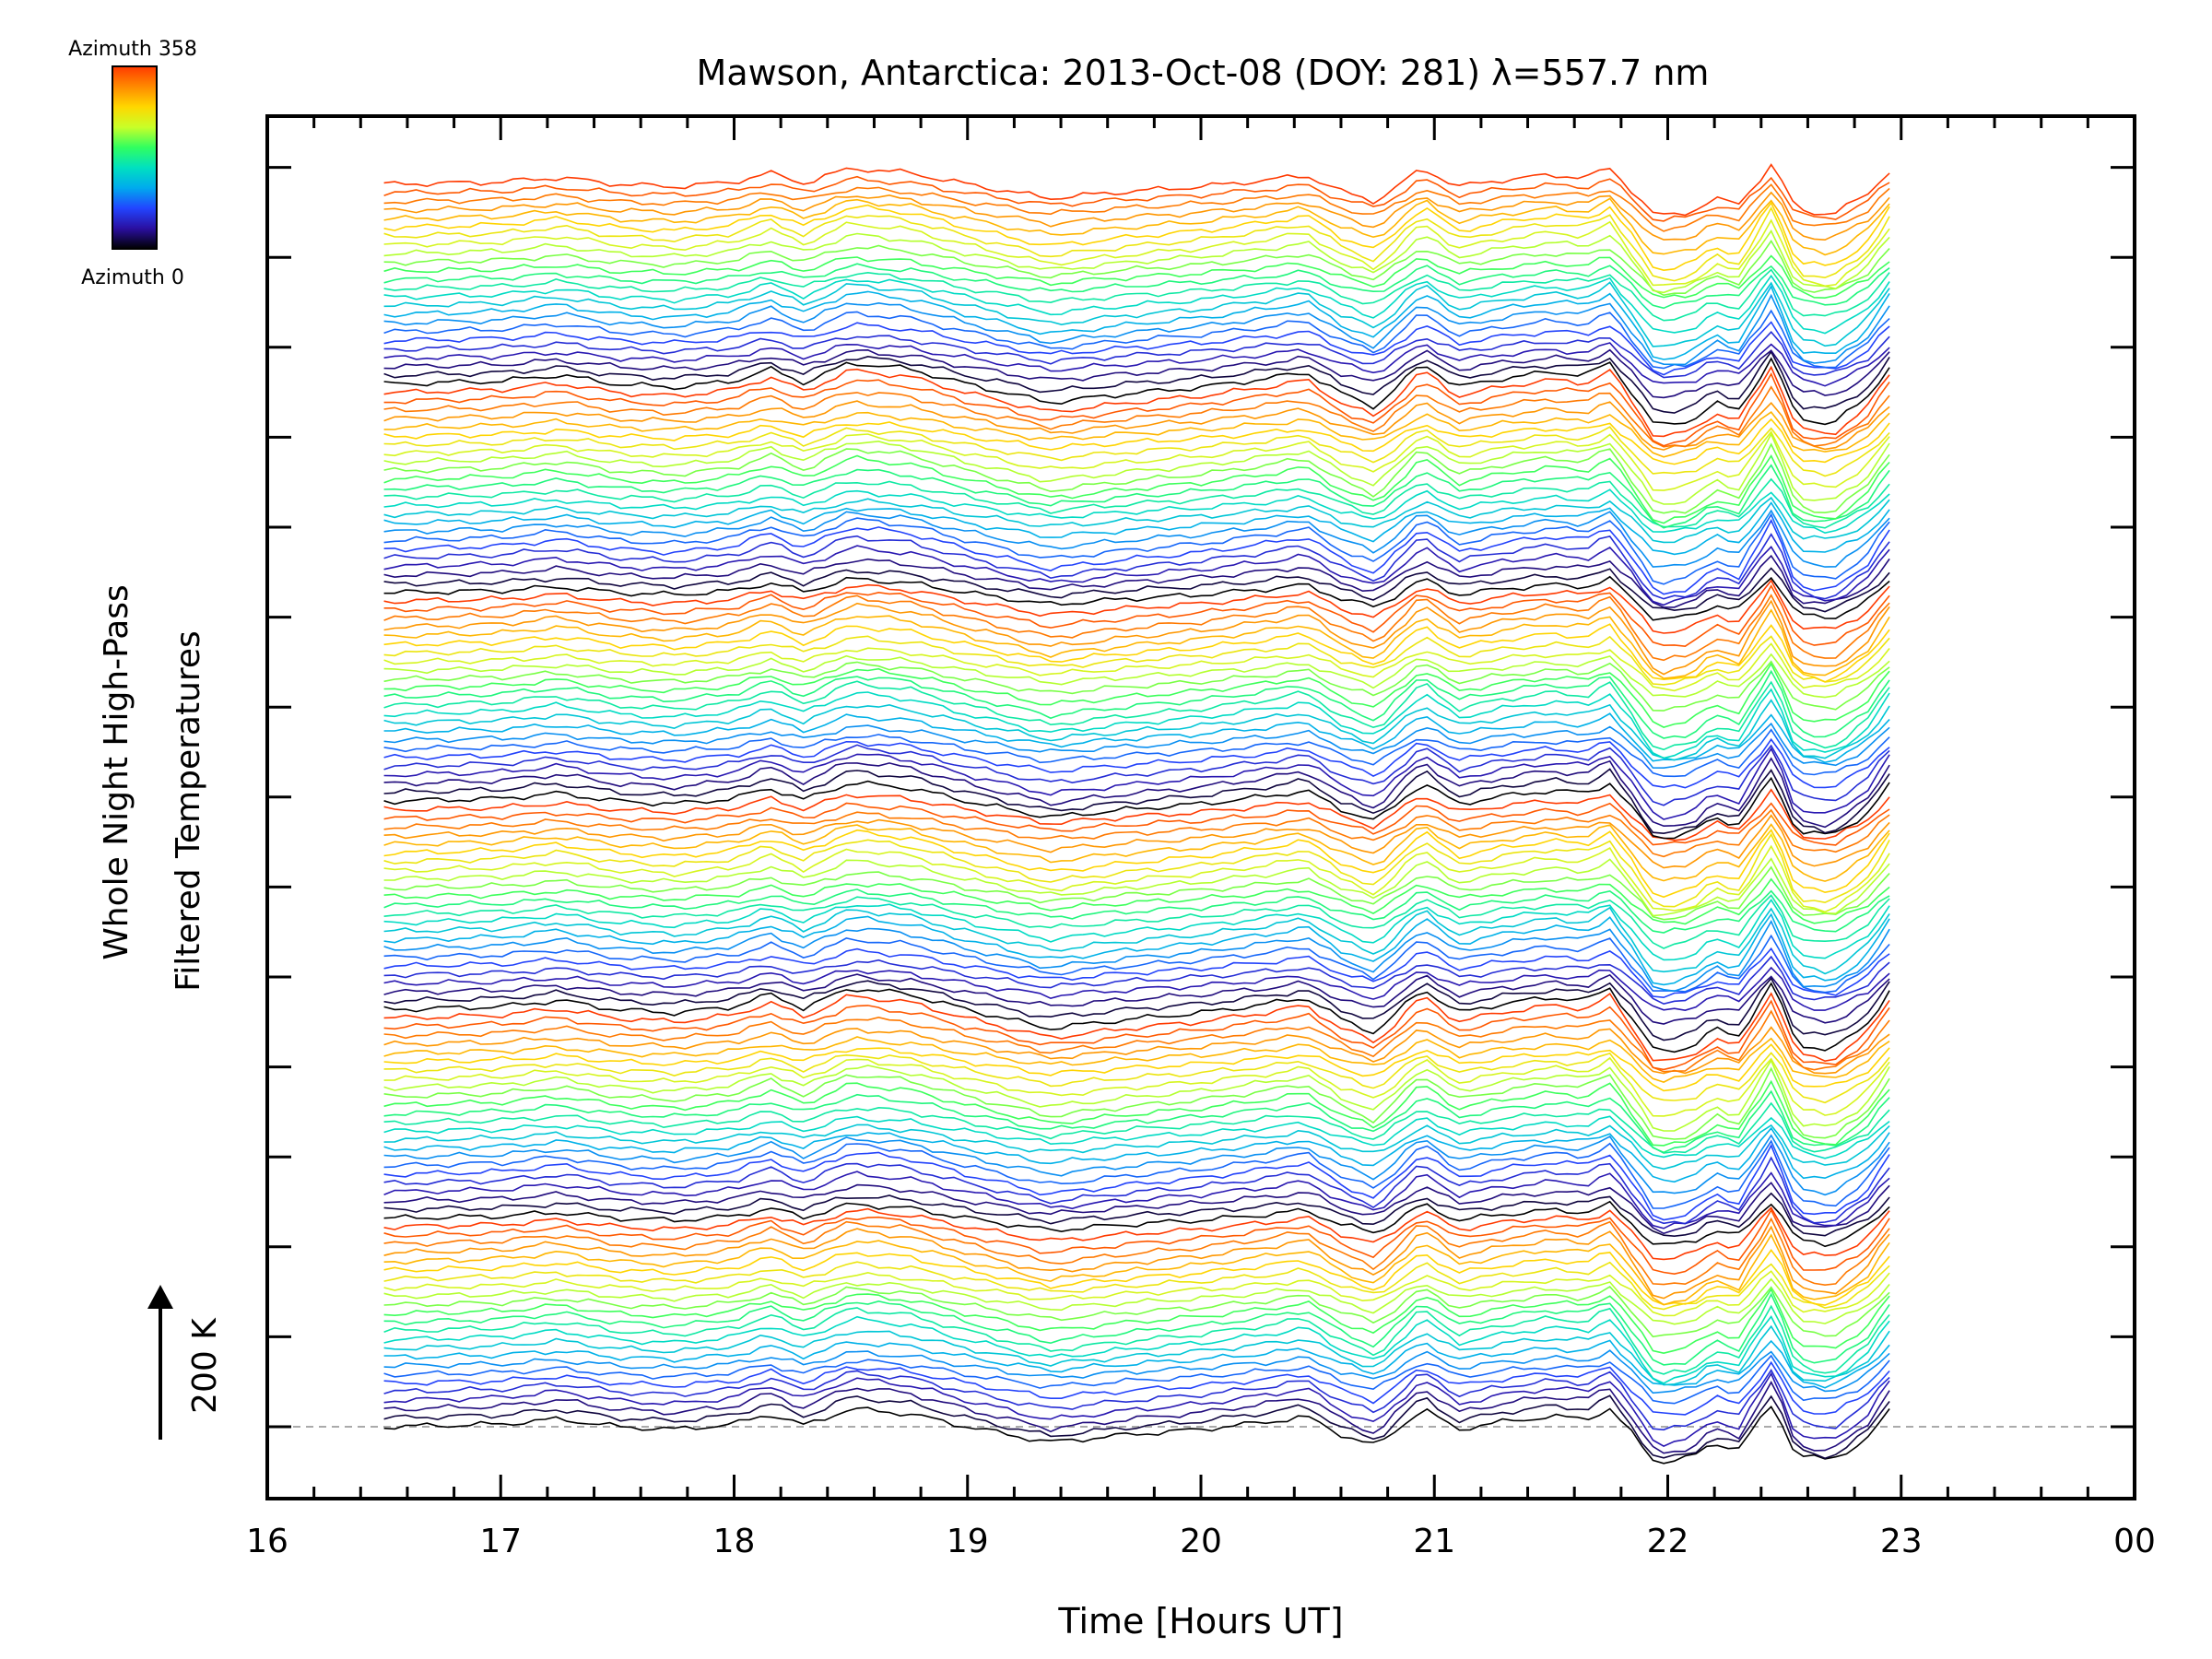 This screenshot has height=1659, width=2212. I want to click on x-tick-label: 17, so click(500, 1541).